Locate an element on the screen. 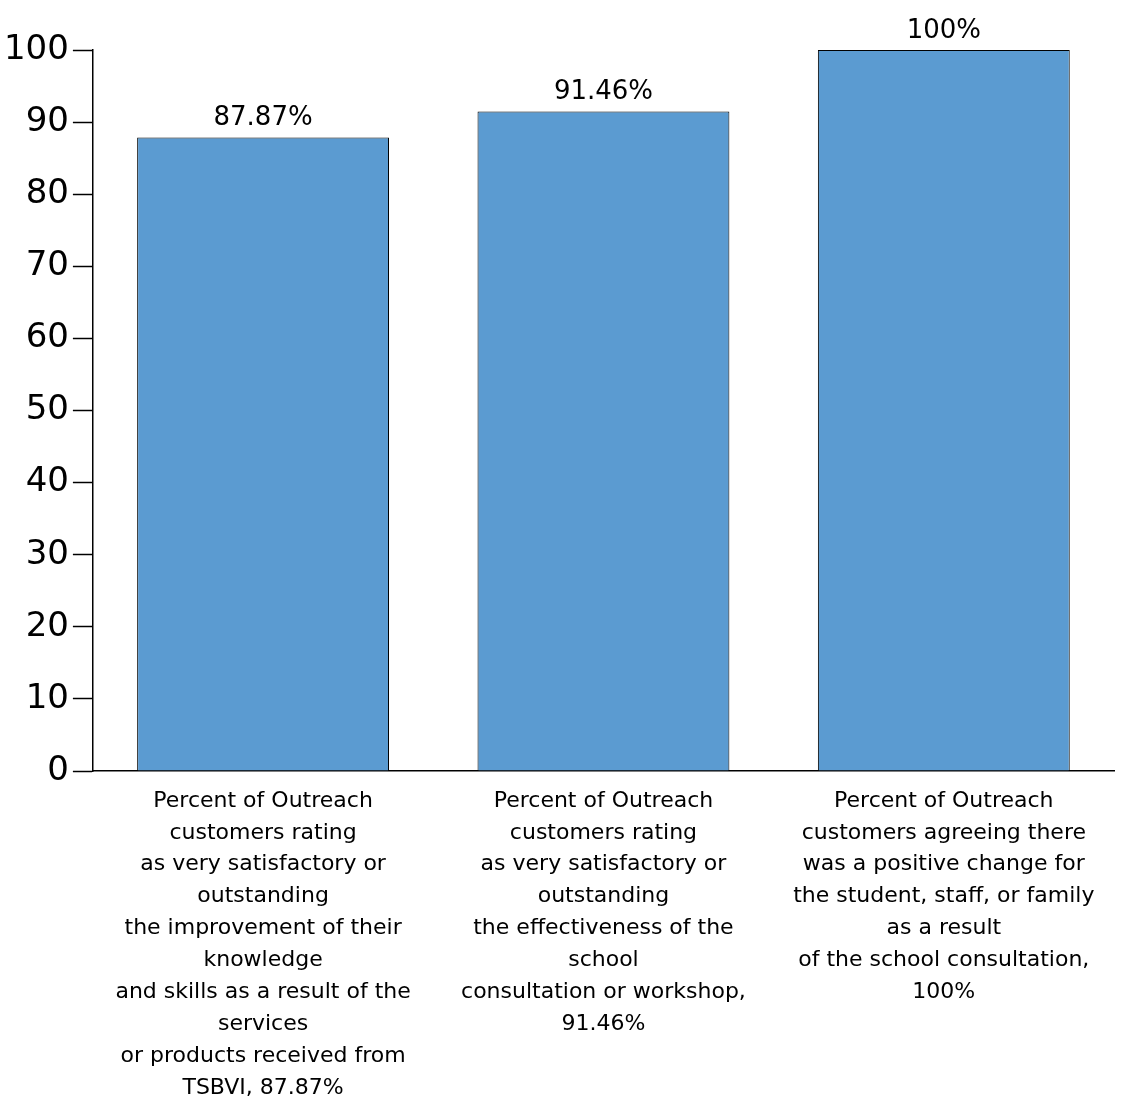  y-tick-label: 50 is located at coordinates (47, 407).